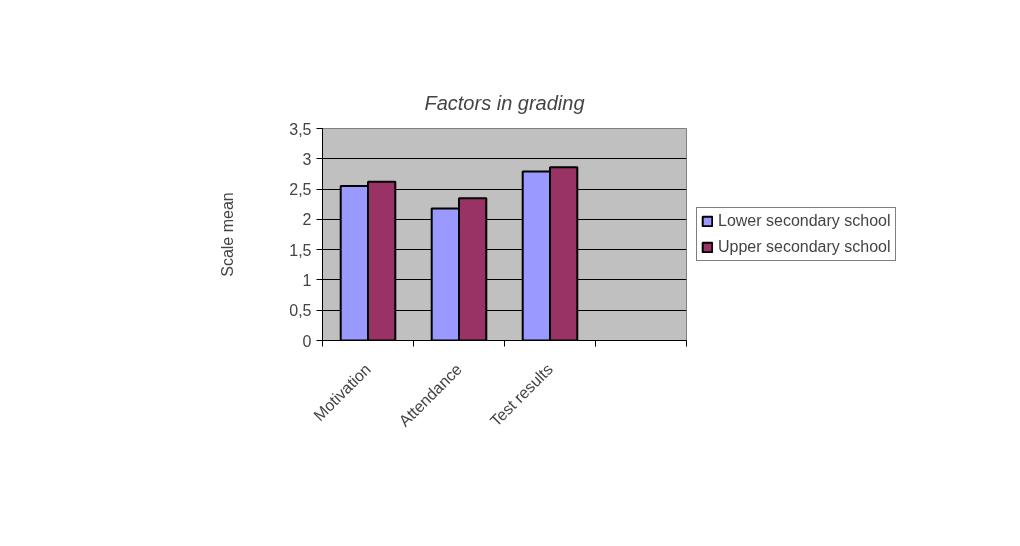  I want to click on y-tick-label: 3,5, so click(300, 129).